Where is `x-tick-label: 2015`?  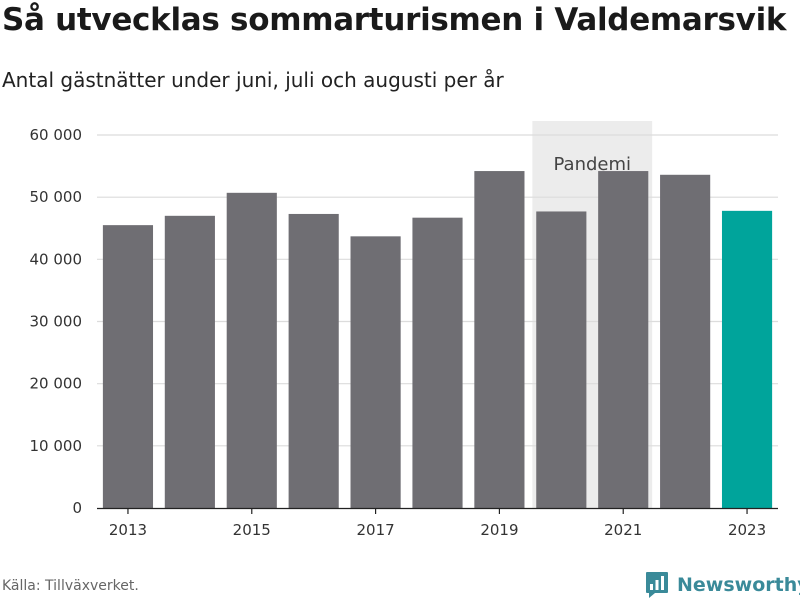
x-tick-label: 2015 is located at coordinates (252, 530).